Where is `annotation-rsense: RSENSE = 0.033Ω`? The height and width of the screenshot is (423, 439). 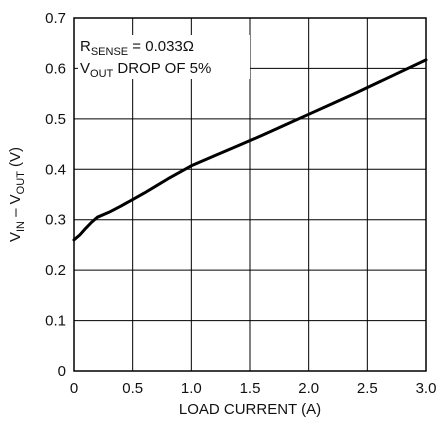 annotation-rsense: RSENSE = 0.033Ω is located at coordinates (137, 48).